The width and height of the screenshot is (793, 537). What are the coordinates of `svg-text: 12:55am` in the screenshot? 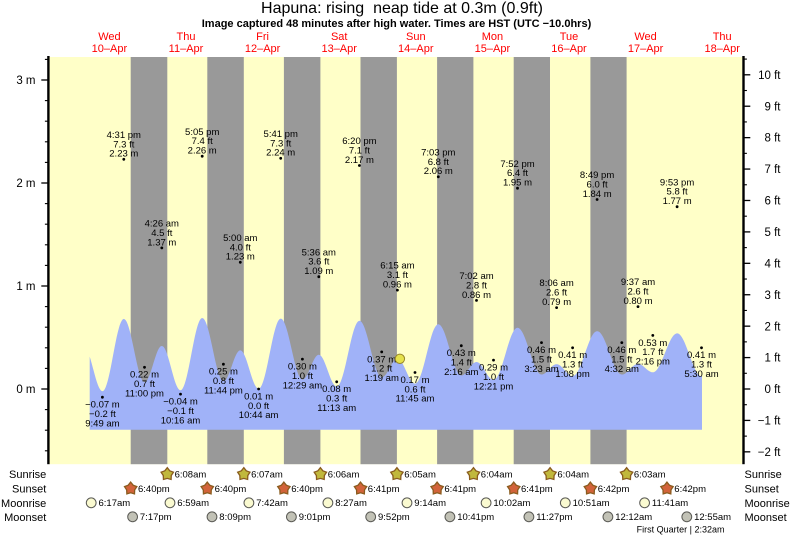 It's located at (712, 517).